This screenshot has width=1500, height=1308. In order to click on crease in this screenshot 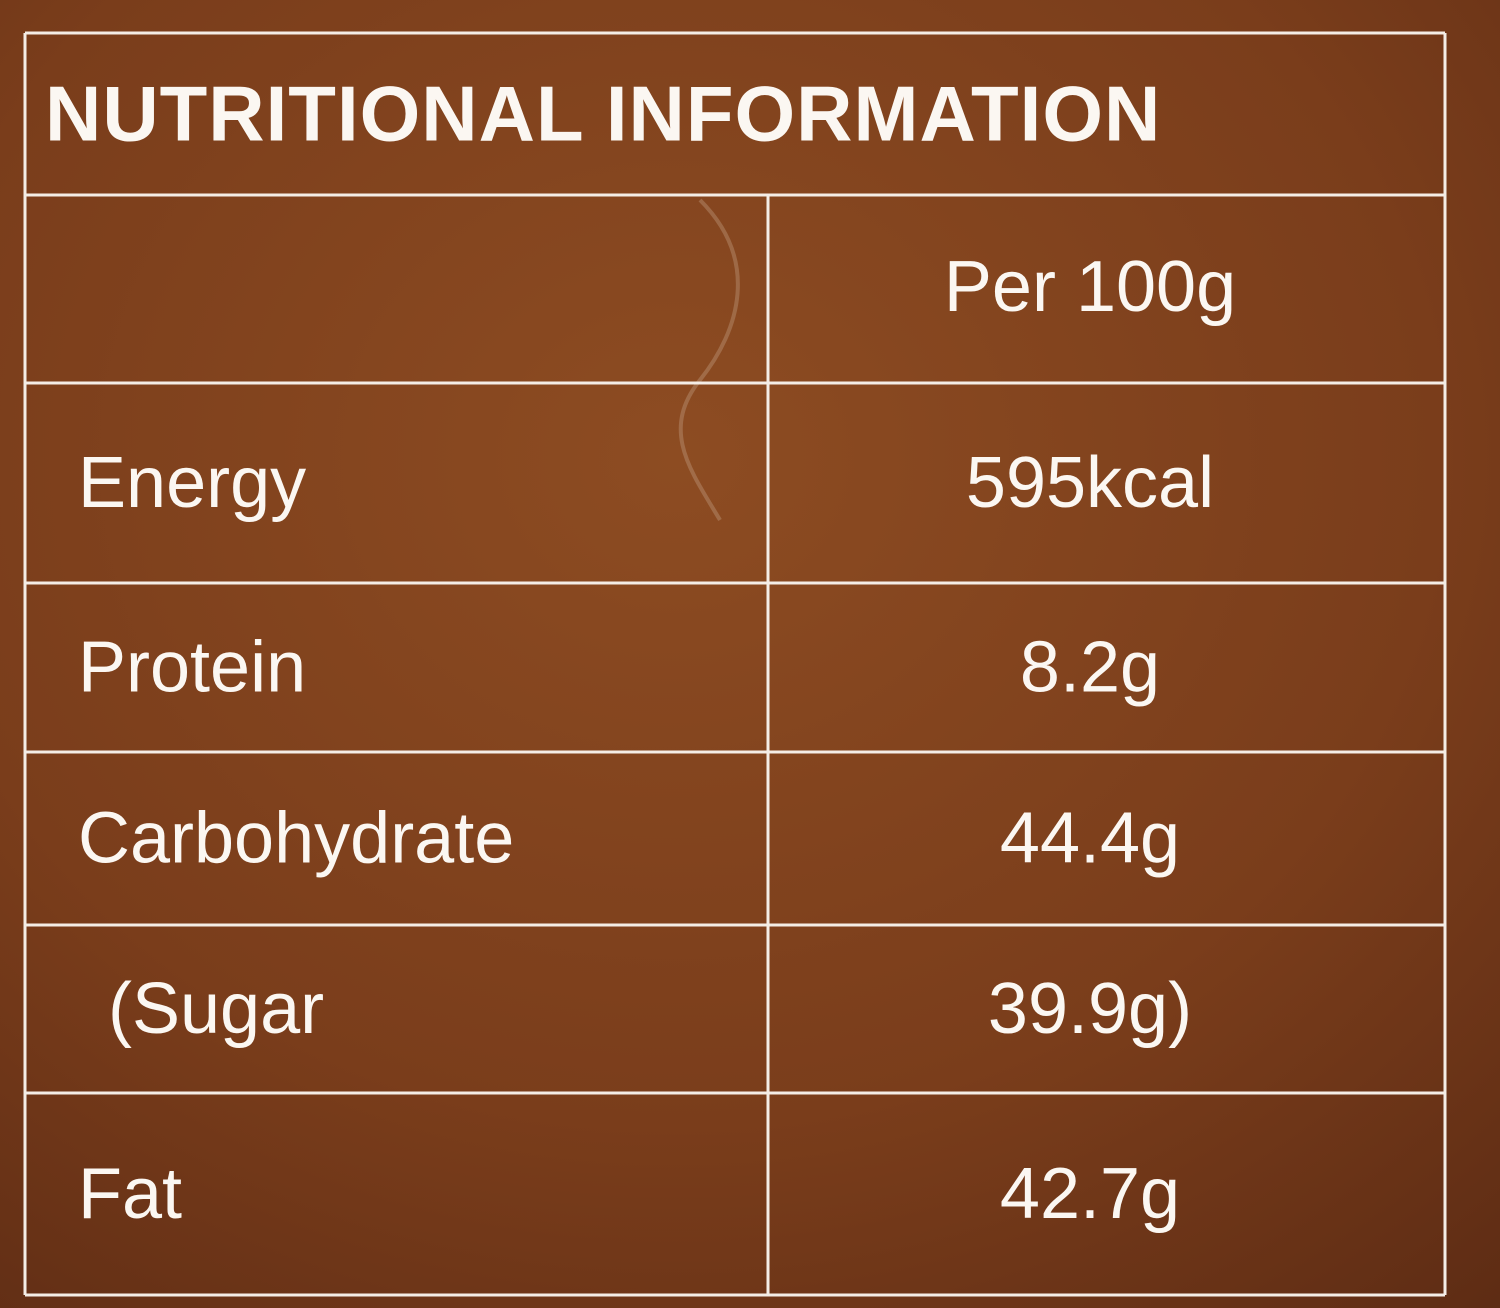, I will do `click(709, 360)`.